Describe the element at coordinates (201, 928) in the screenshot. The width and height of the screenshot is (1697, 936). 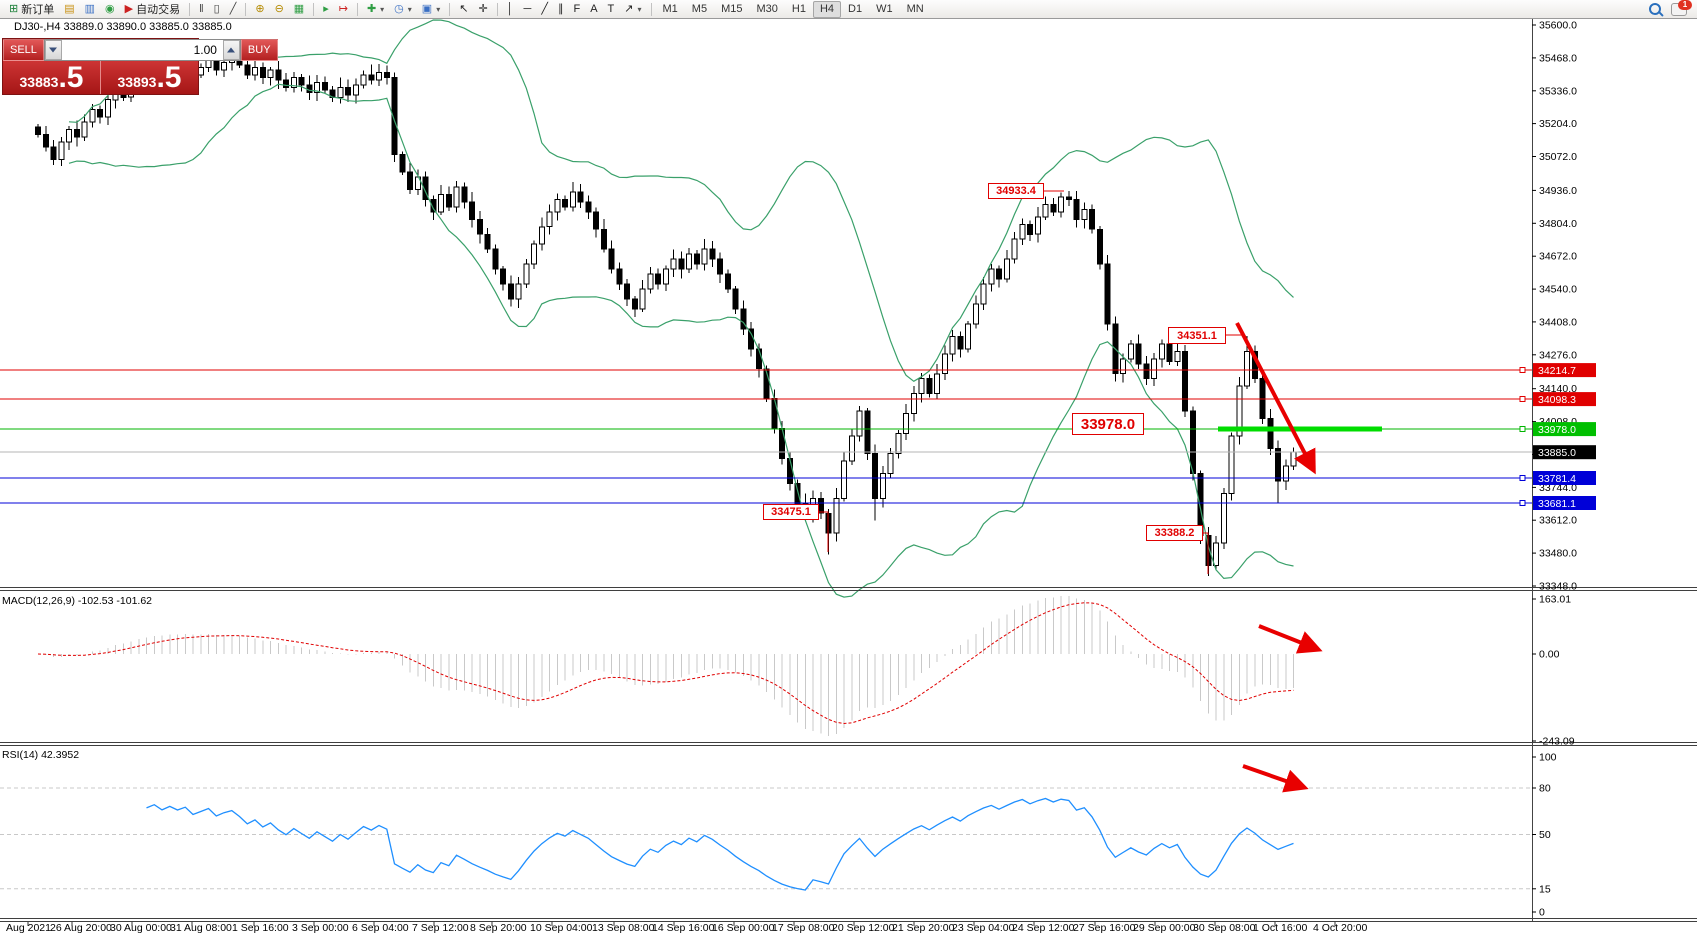
I see `time-axis-label: 31 Aug 08:00` at that location.